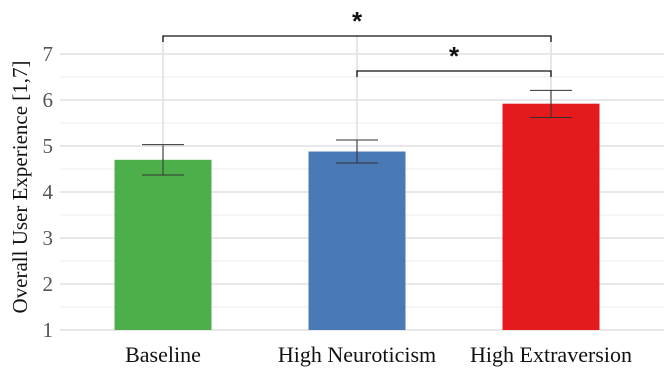  I want to click on bar-high-extraversion, so click(551, 217).